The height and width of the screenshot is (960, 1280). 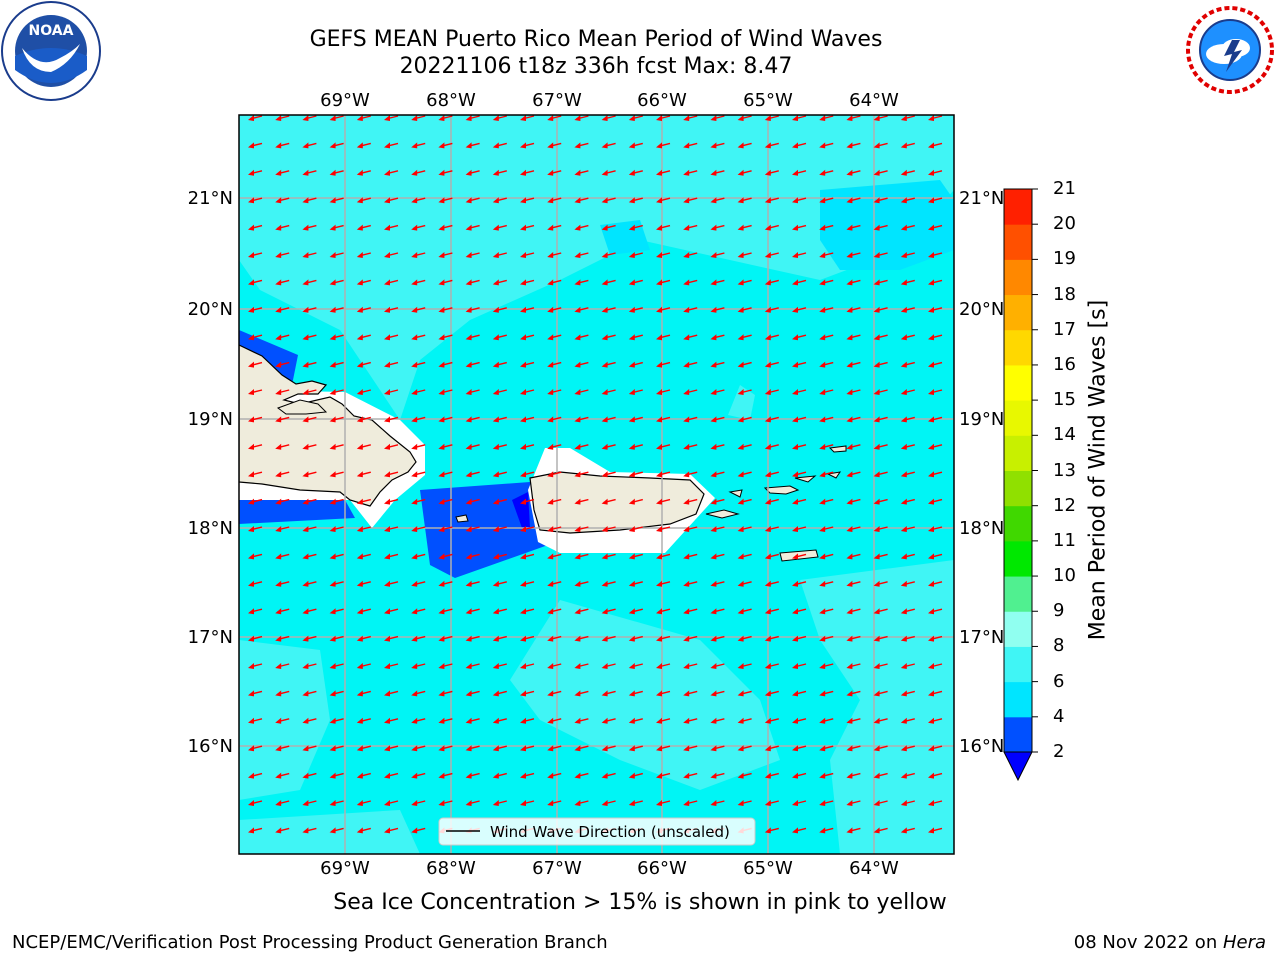 I want to click on puerto-rico-land, so click(x=617, y=502).